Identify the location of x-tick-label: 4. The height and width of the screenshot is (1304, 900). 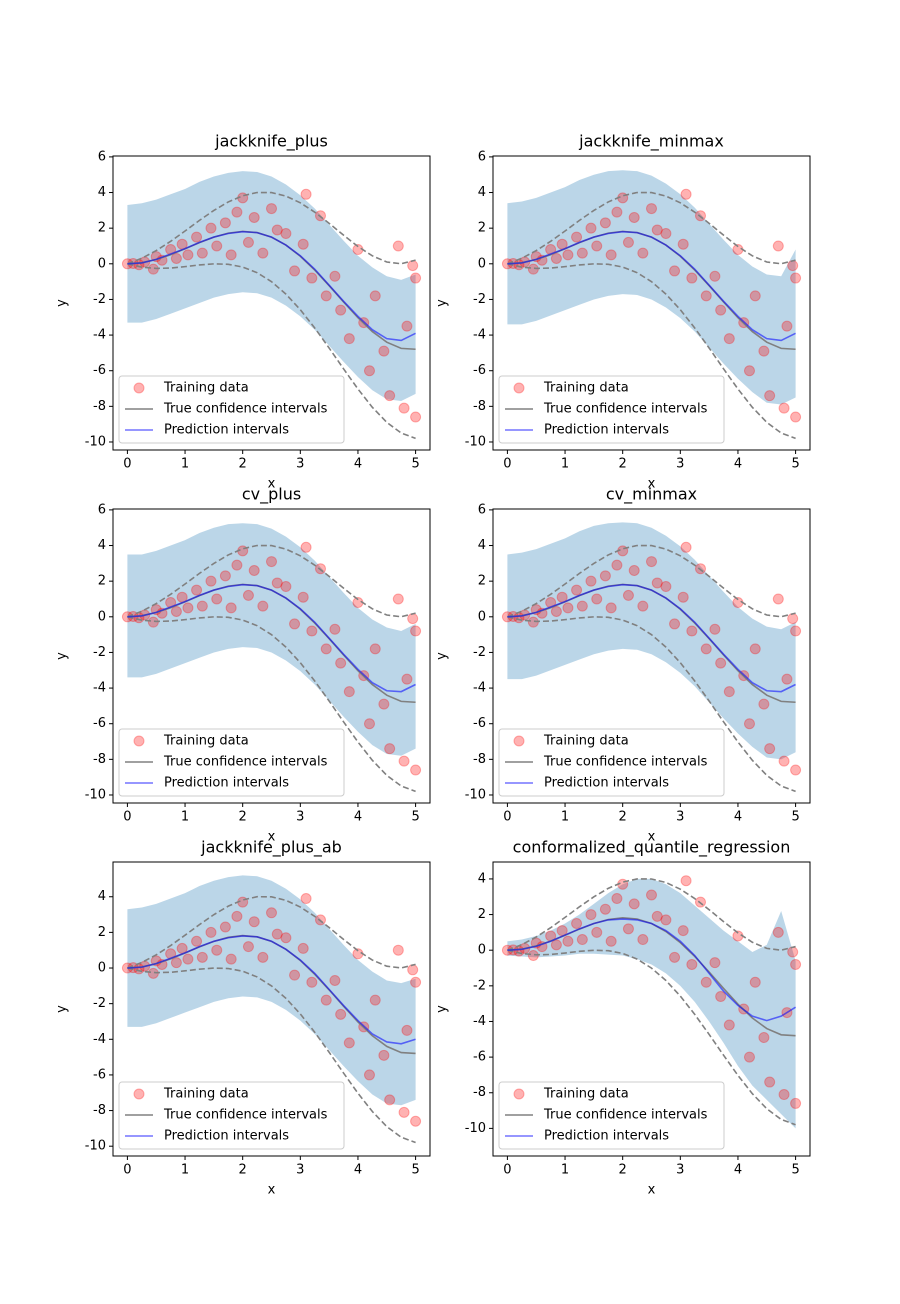
(358, 817).